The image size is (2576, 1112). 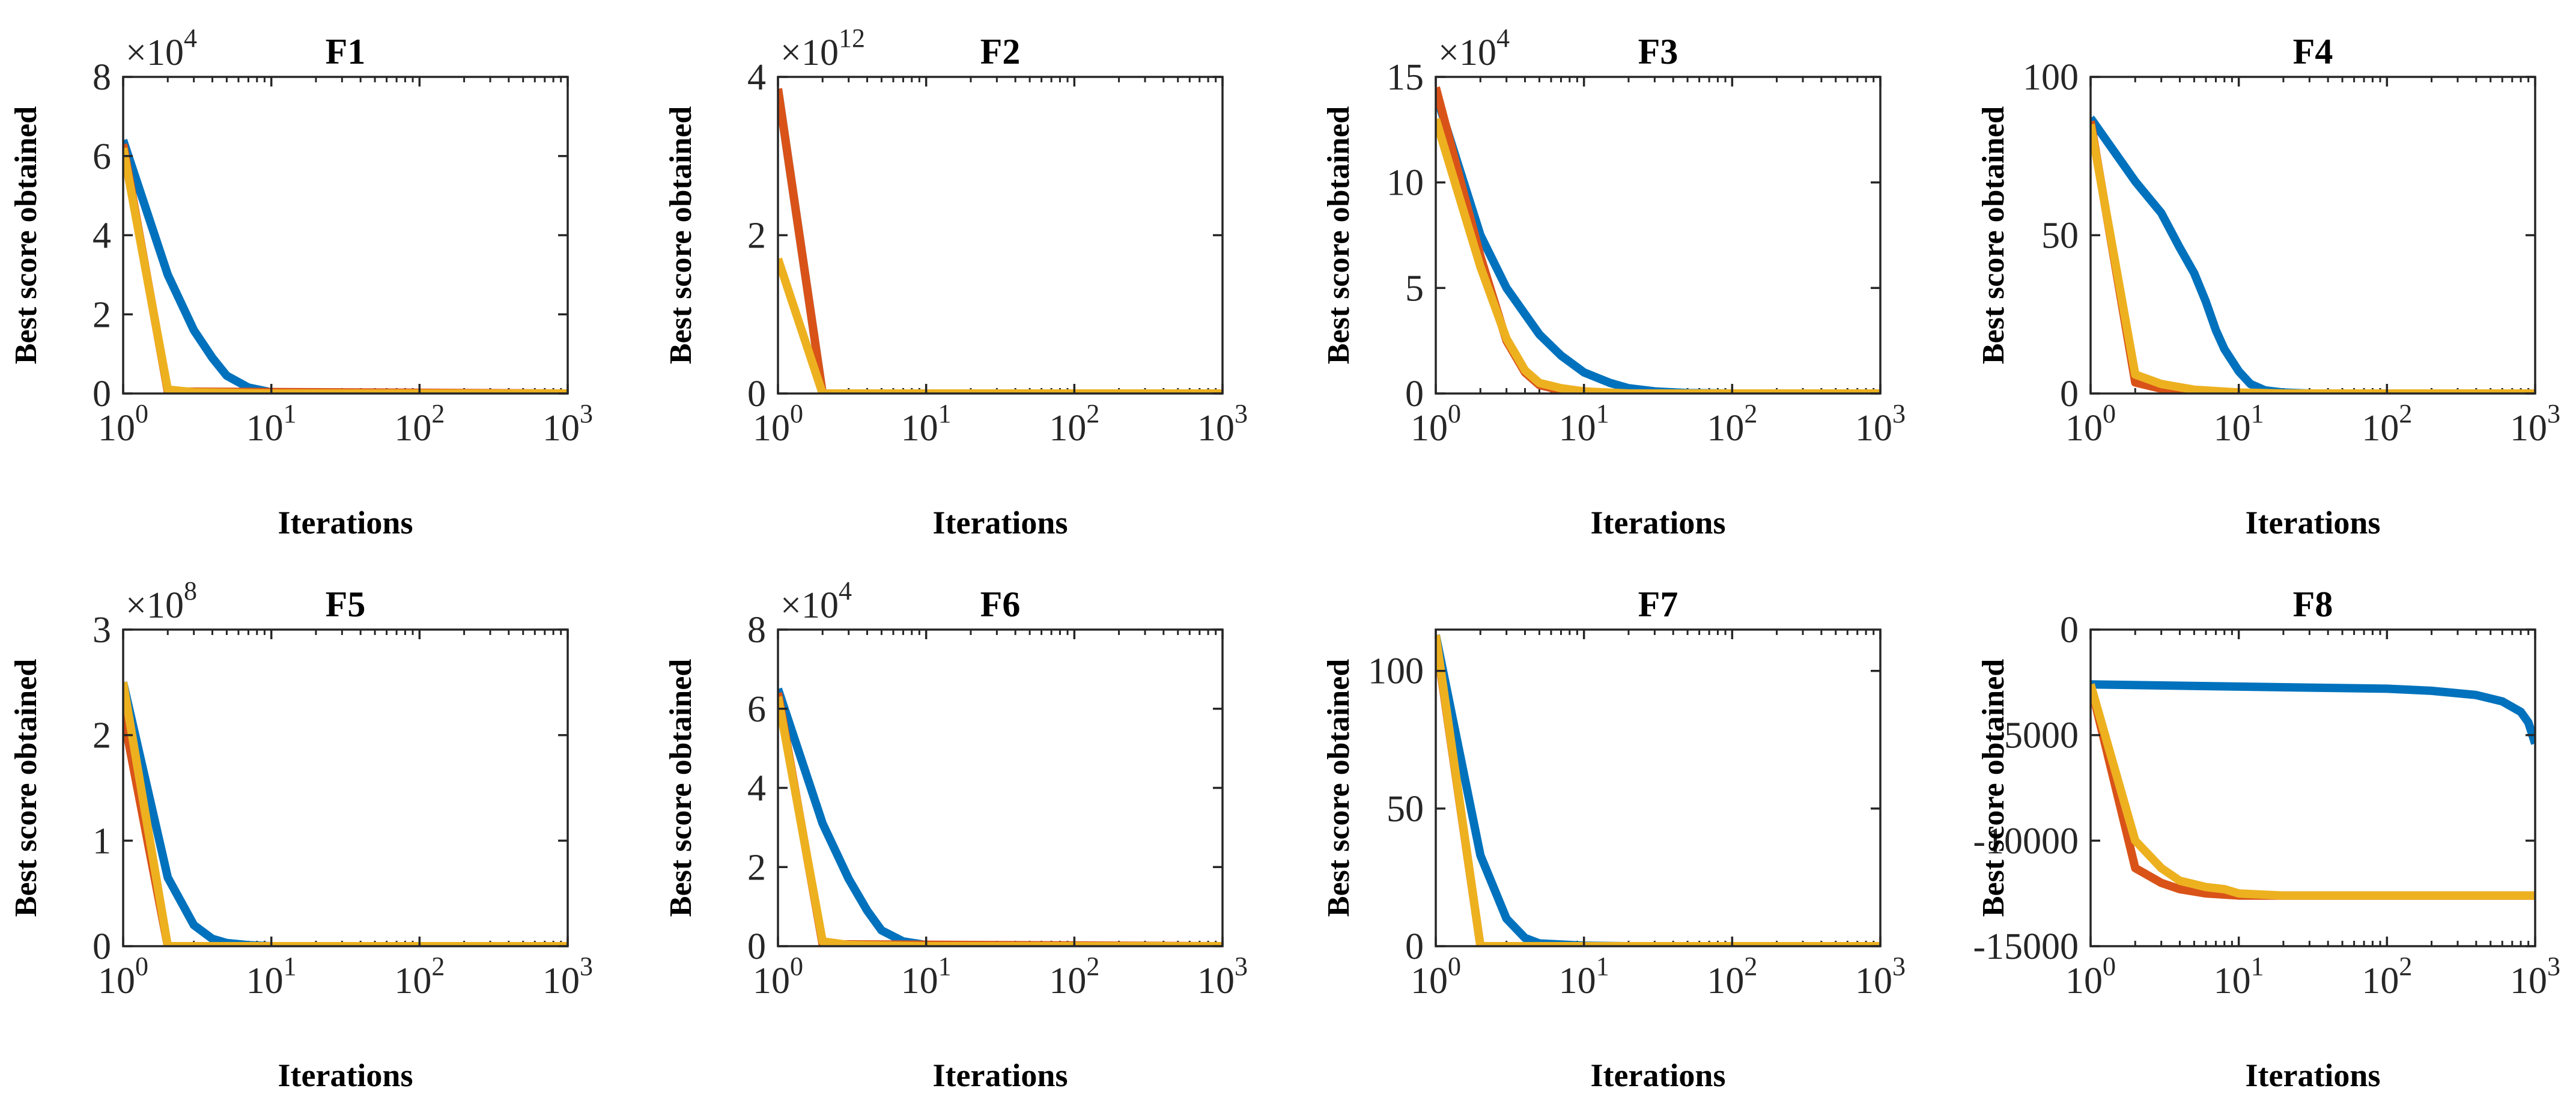 What do you see at coordinates (1405, 809) in the screenshot?
I see `y-tick-label: 50` at bounding box center [1405, 809].